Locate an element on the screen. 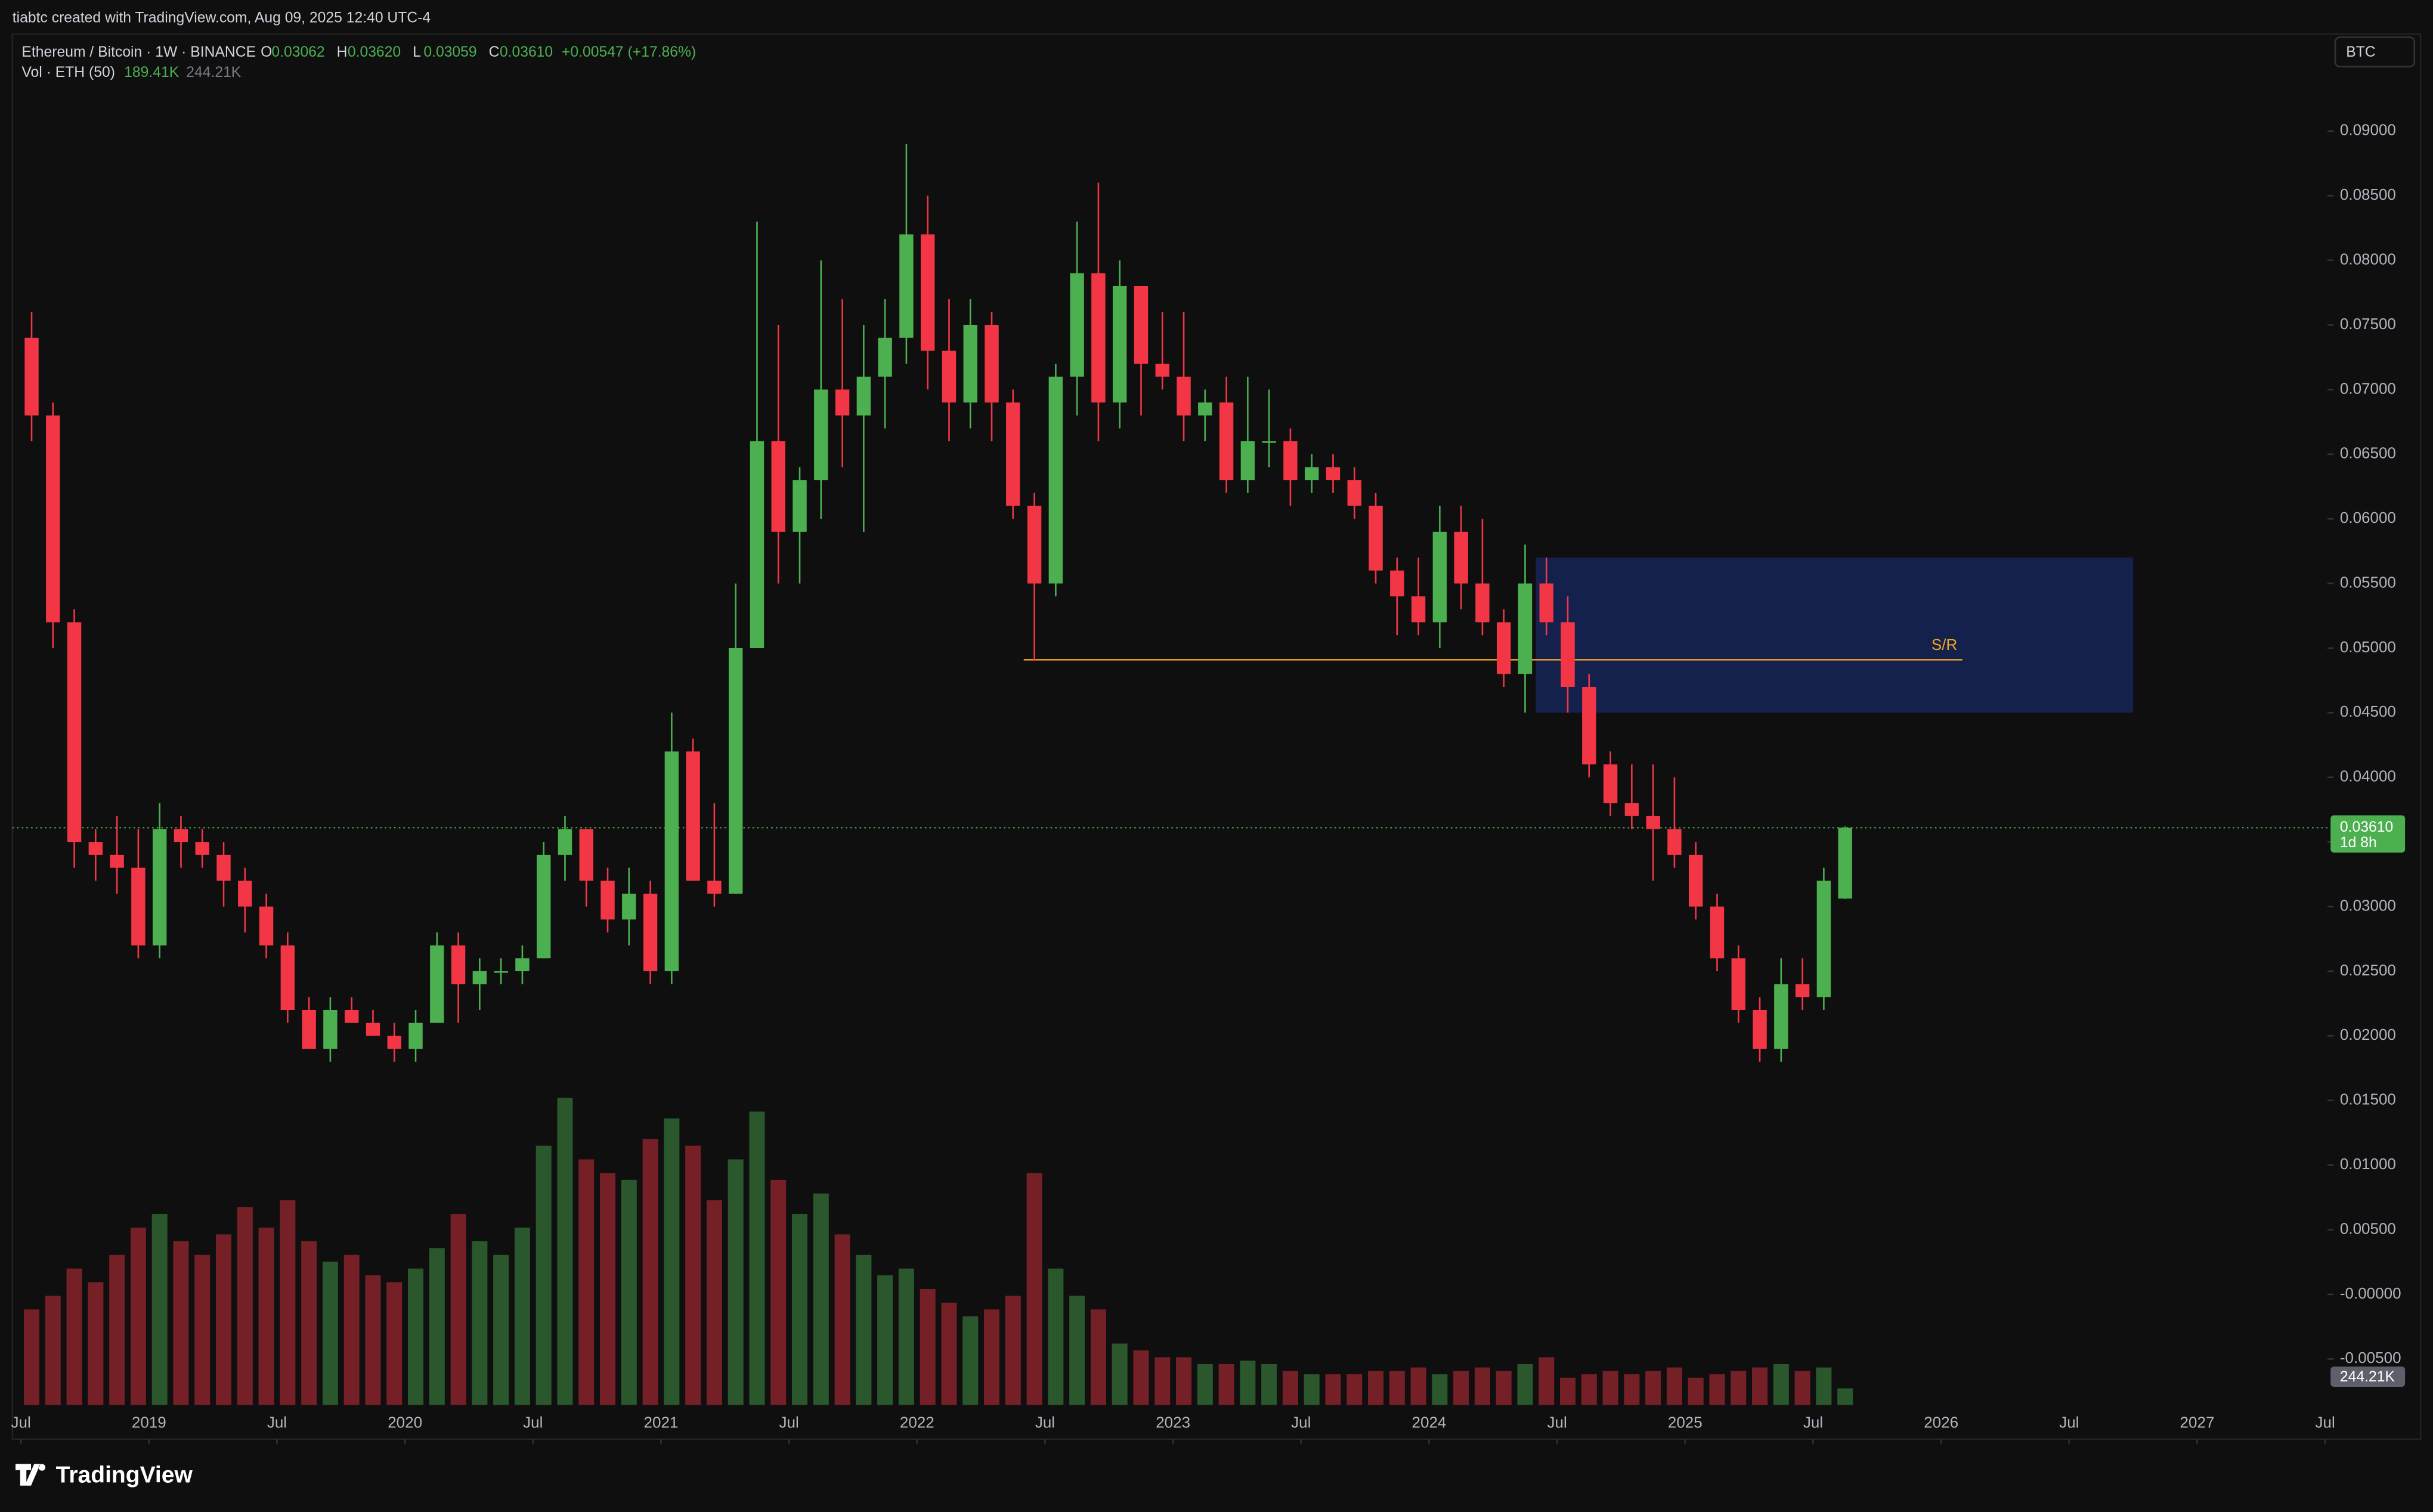  y-tick-label: 0.08500 is located at coordinates (2368, 194).